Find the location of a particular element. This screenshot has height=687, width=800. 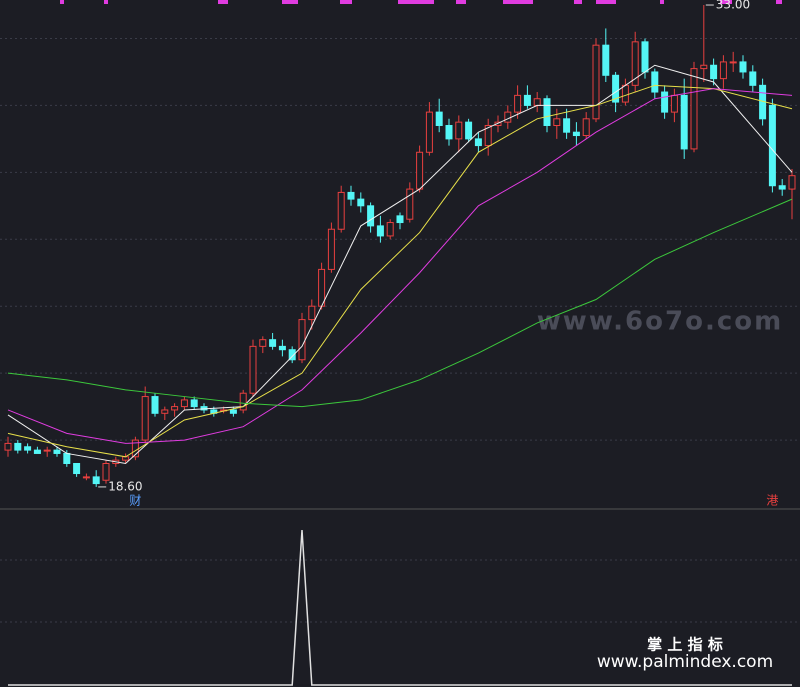

annotation: 33.00 is located at coordinates (733, 6).